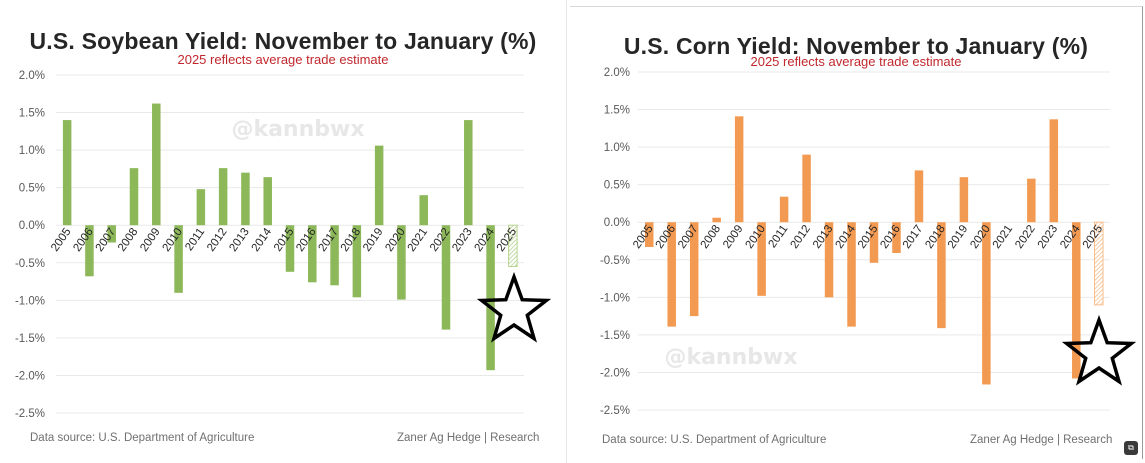 This screenshot has height=463, width=1145. What do you see at coordinates (566, 231) in the screenshot?
I see `panel-divider` at bounding box center [566, 231].